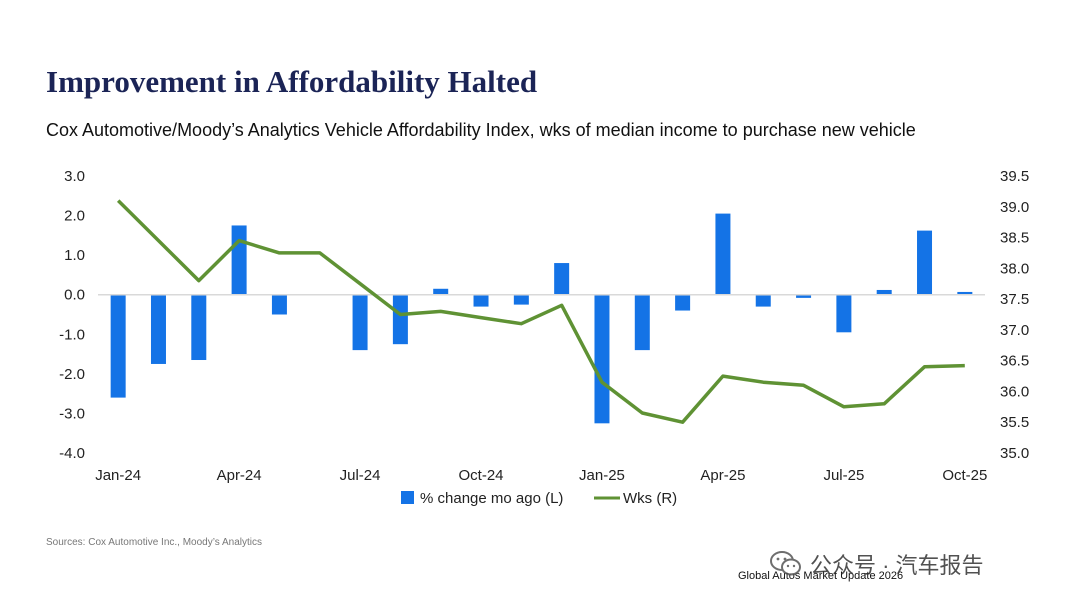 Image resolution: width=1080 pixels, height=608 pixels. I want to click on right-tick-label: 35.0, so click(1014, 453).